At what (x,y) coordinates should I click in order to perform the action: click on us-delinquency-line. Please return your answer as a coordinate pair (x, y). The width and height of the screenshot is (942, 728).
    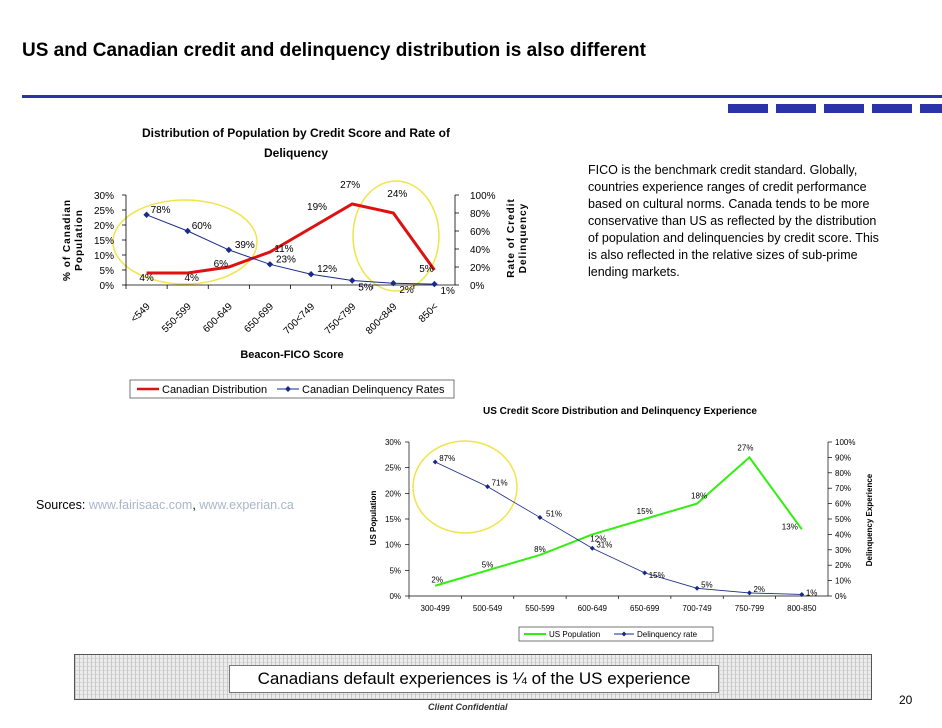
    Looking at the image, I should click on (618, 528).